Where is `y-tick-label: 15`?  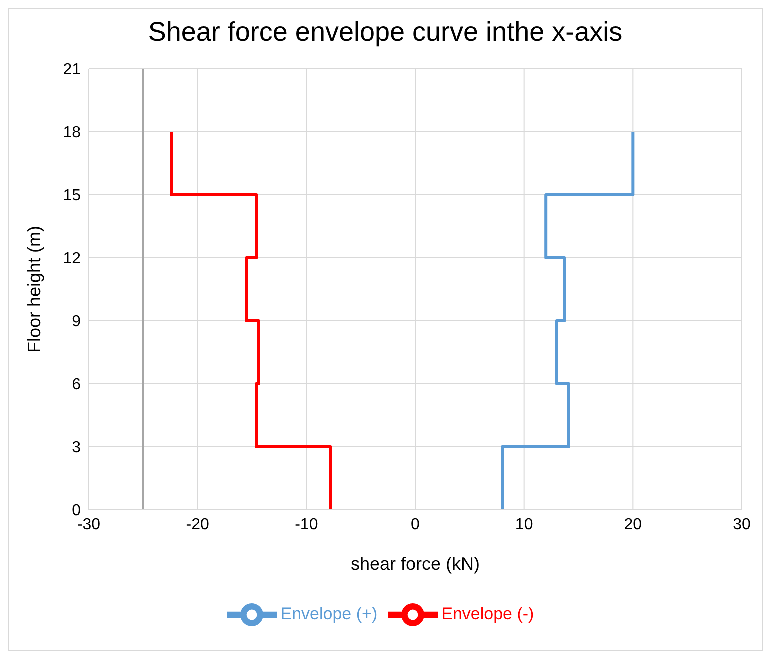 y-tick-label: 15 is located at coordinates (72, 196).